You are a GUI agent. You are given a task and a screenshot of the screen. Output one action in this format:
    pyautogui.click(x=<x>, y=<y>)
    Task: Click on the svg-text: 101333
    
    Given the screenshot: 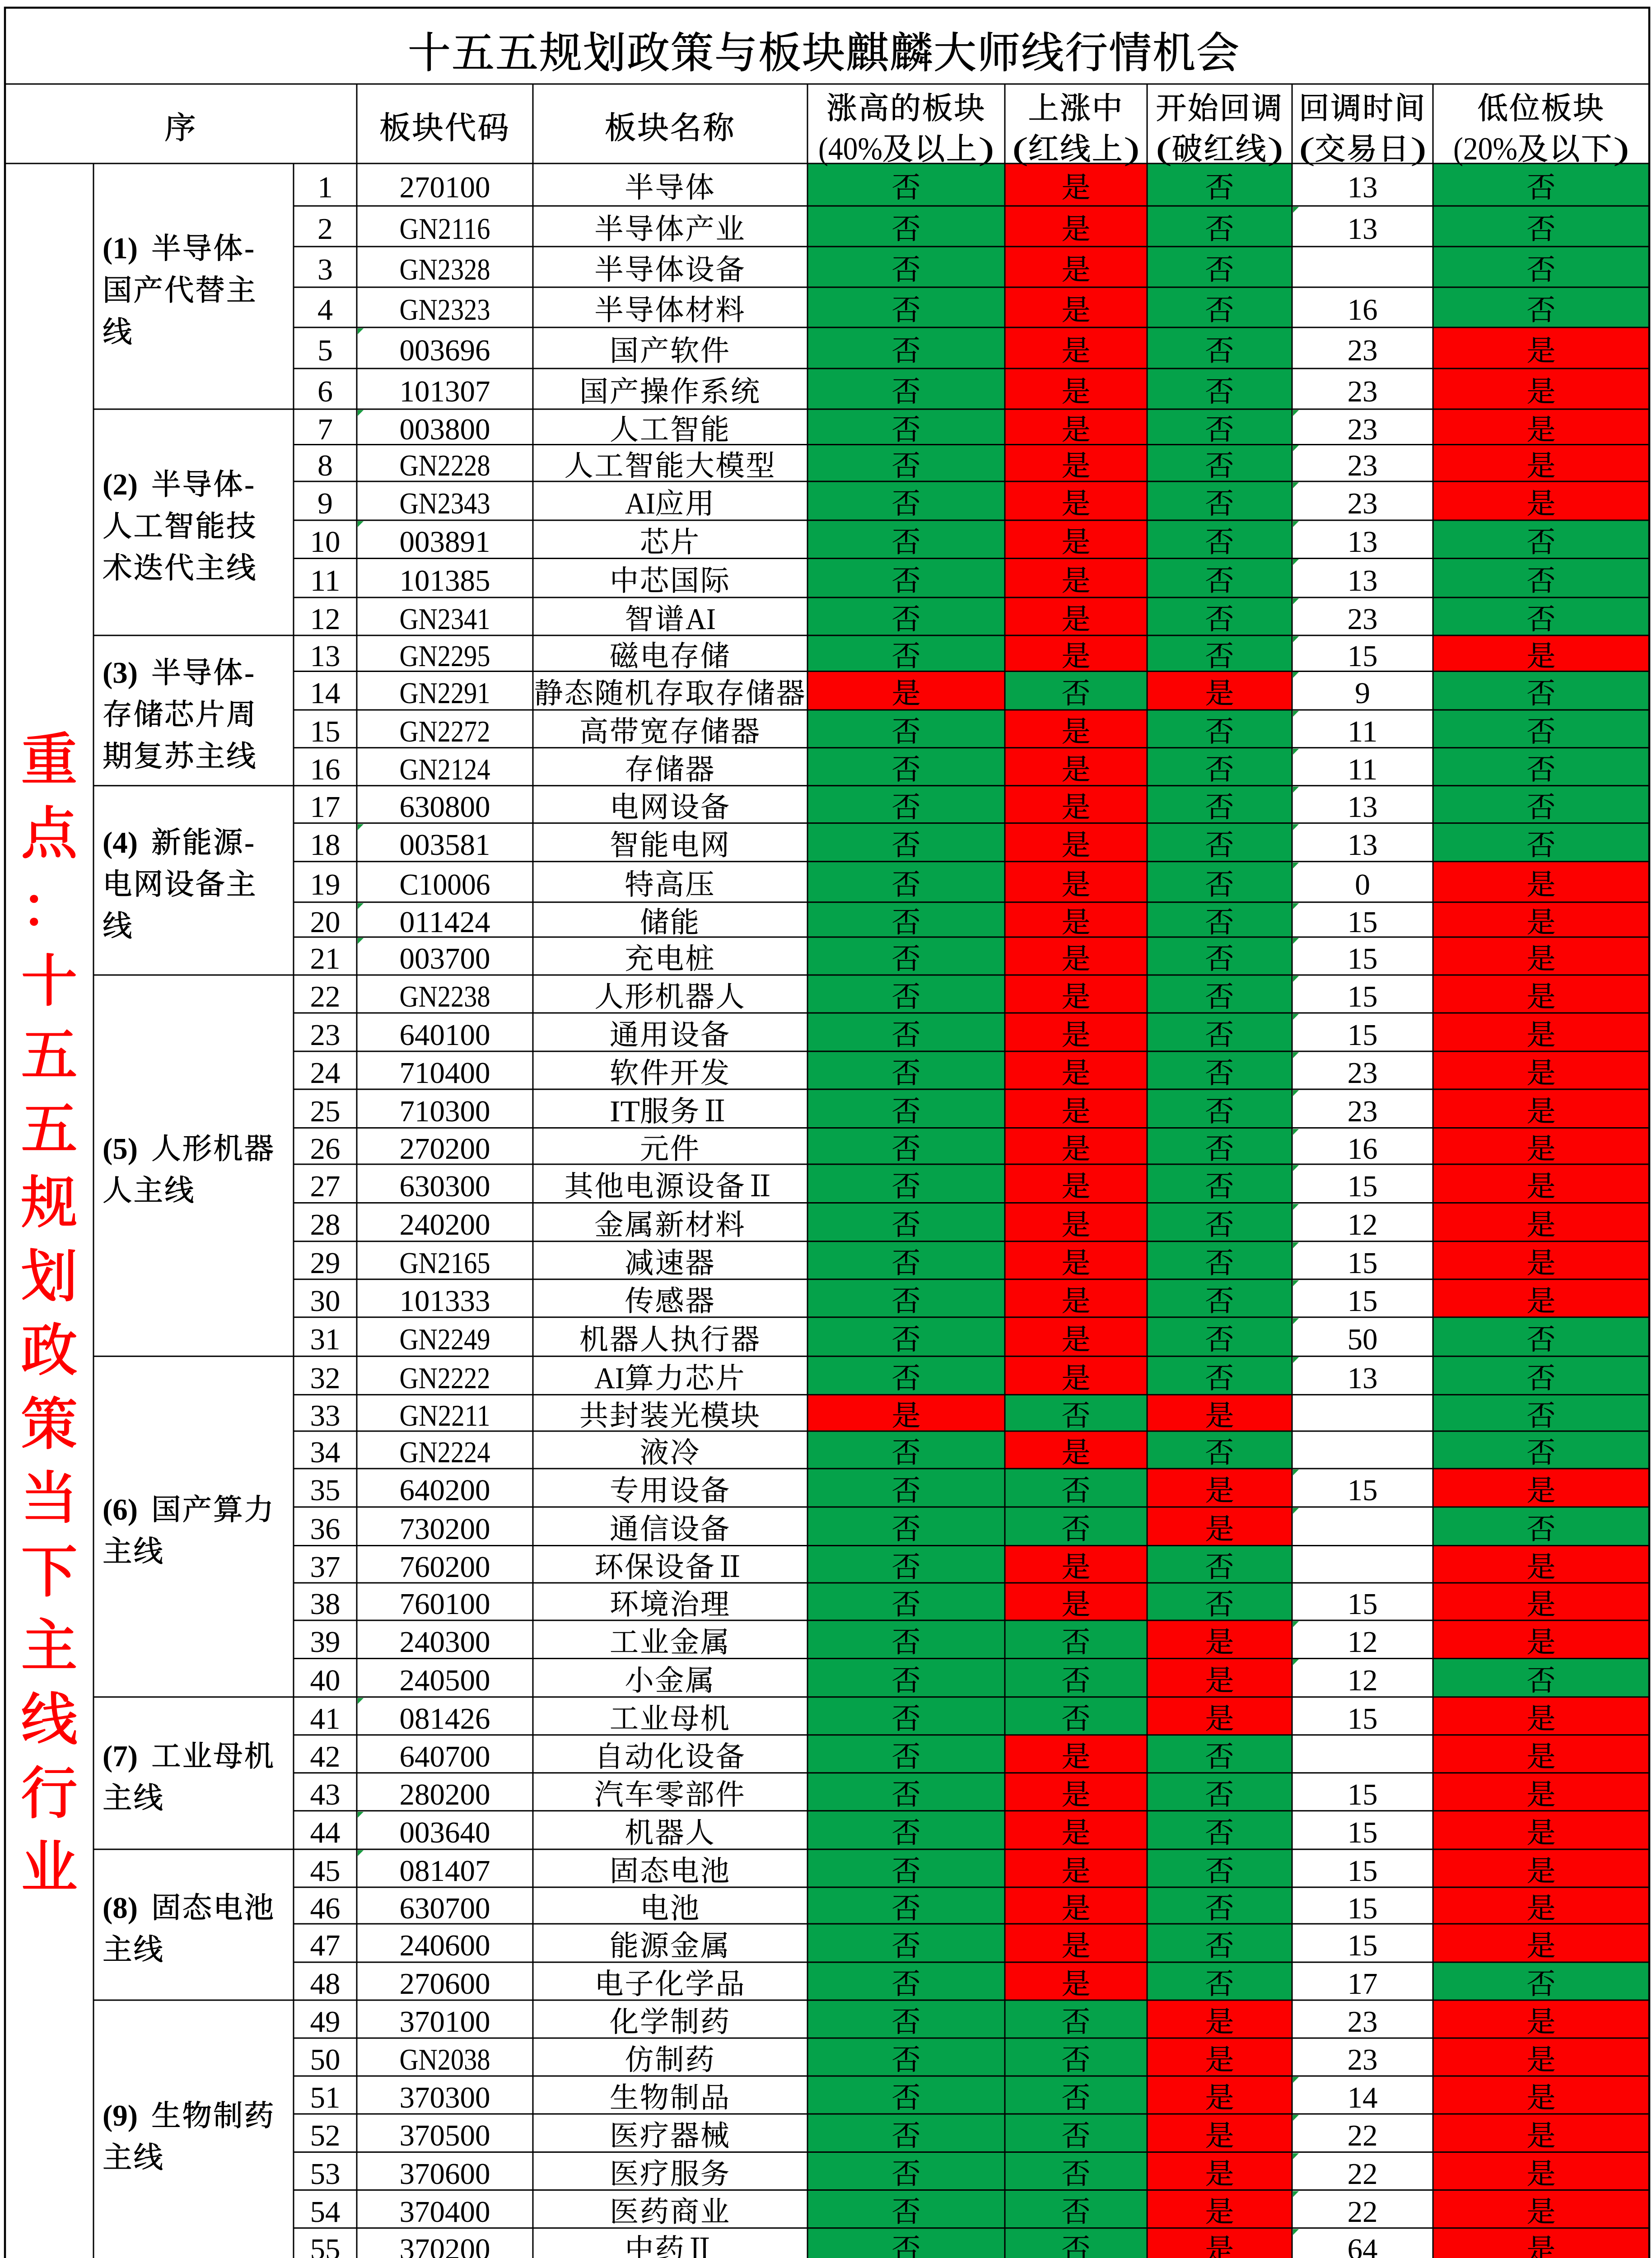 What is the action you would take?
    pyautogui.click(x=445, y=1301)
    